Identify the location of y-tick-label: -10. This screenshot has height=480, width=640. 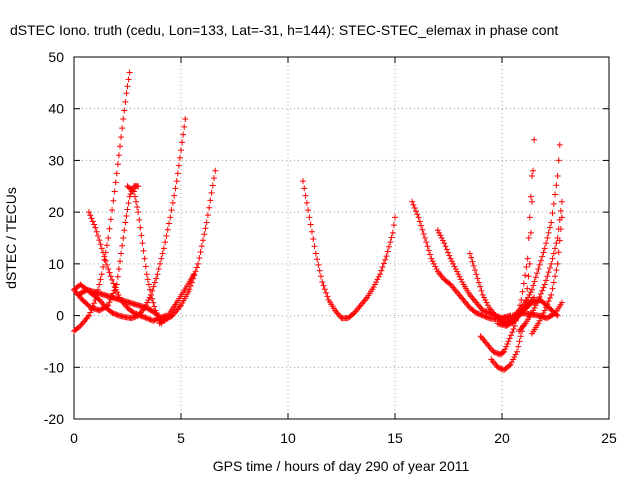
(54, 367).